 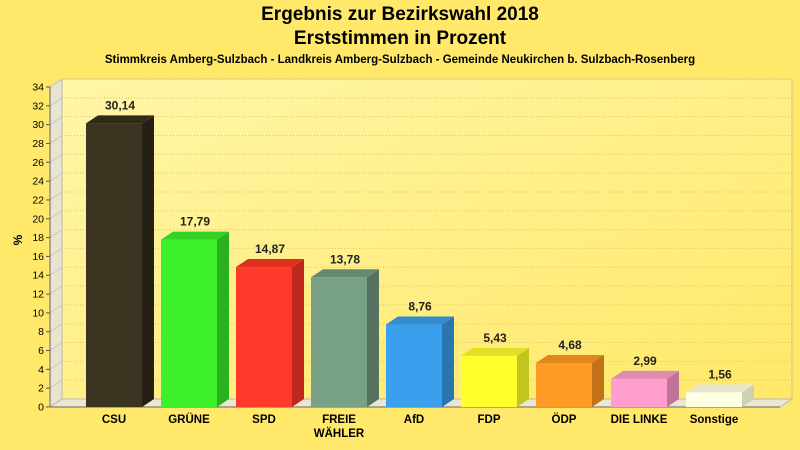 What do you see at coordinates (38, 276) in the screenshot?
I see `y-tick-label: 14` at bounding box center [38, 276].